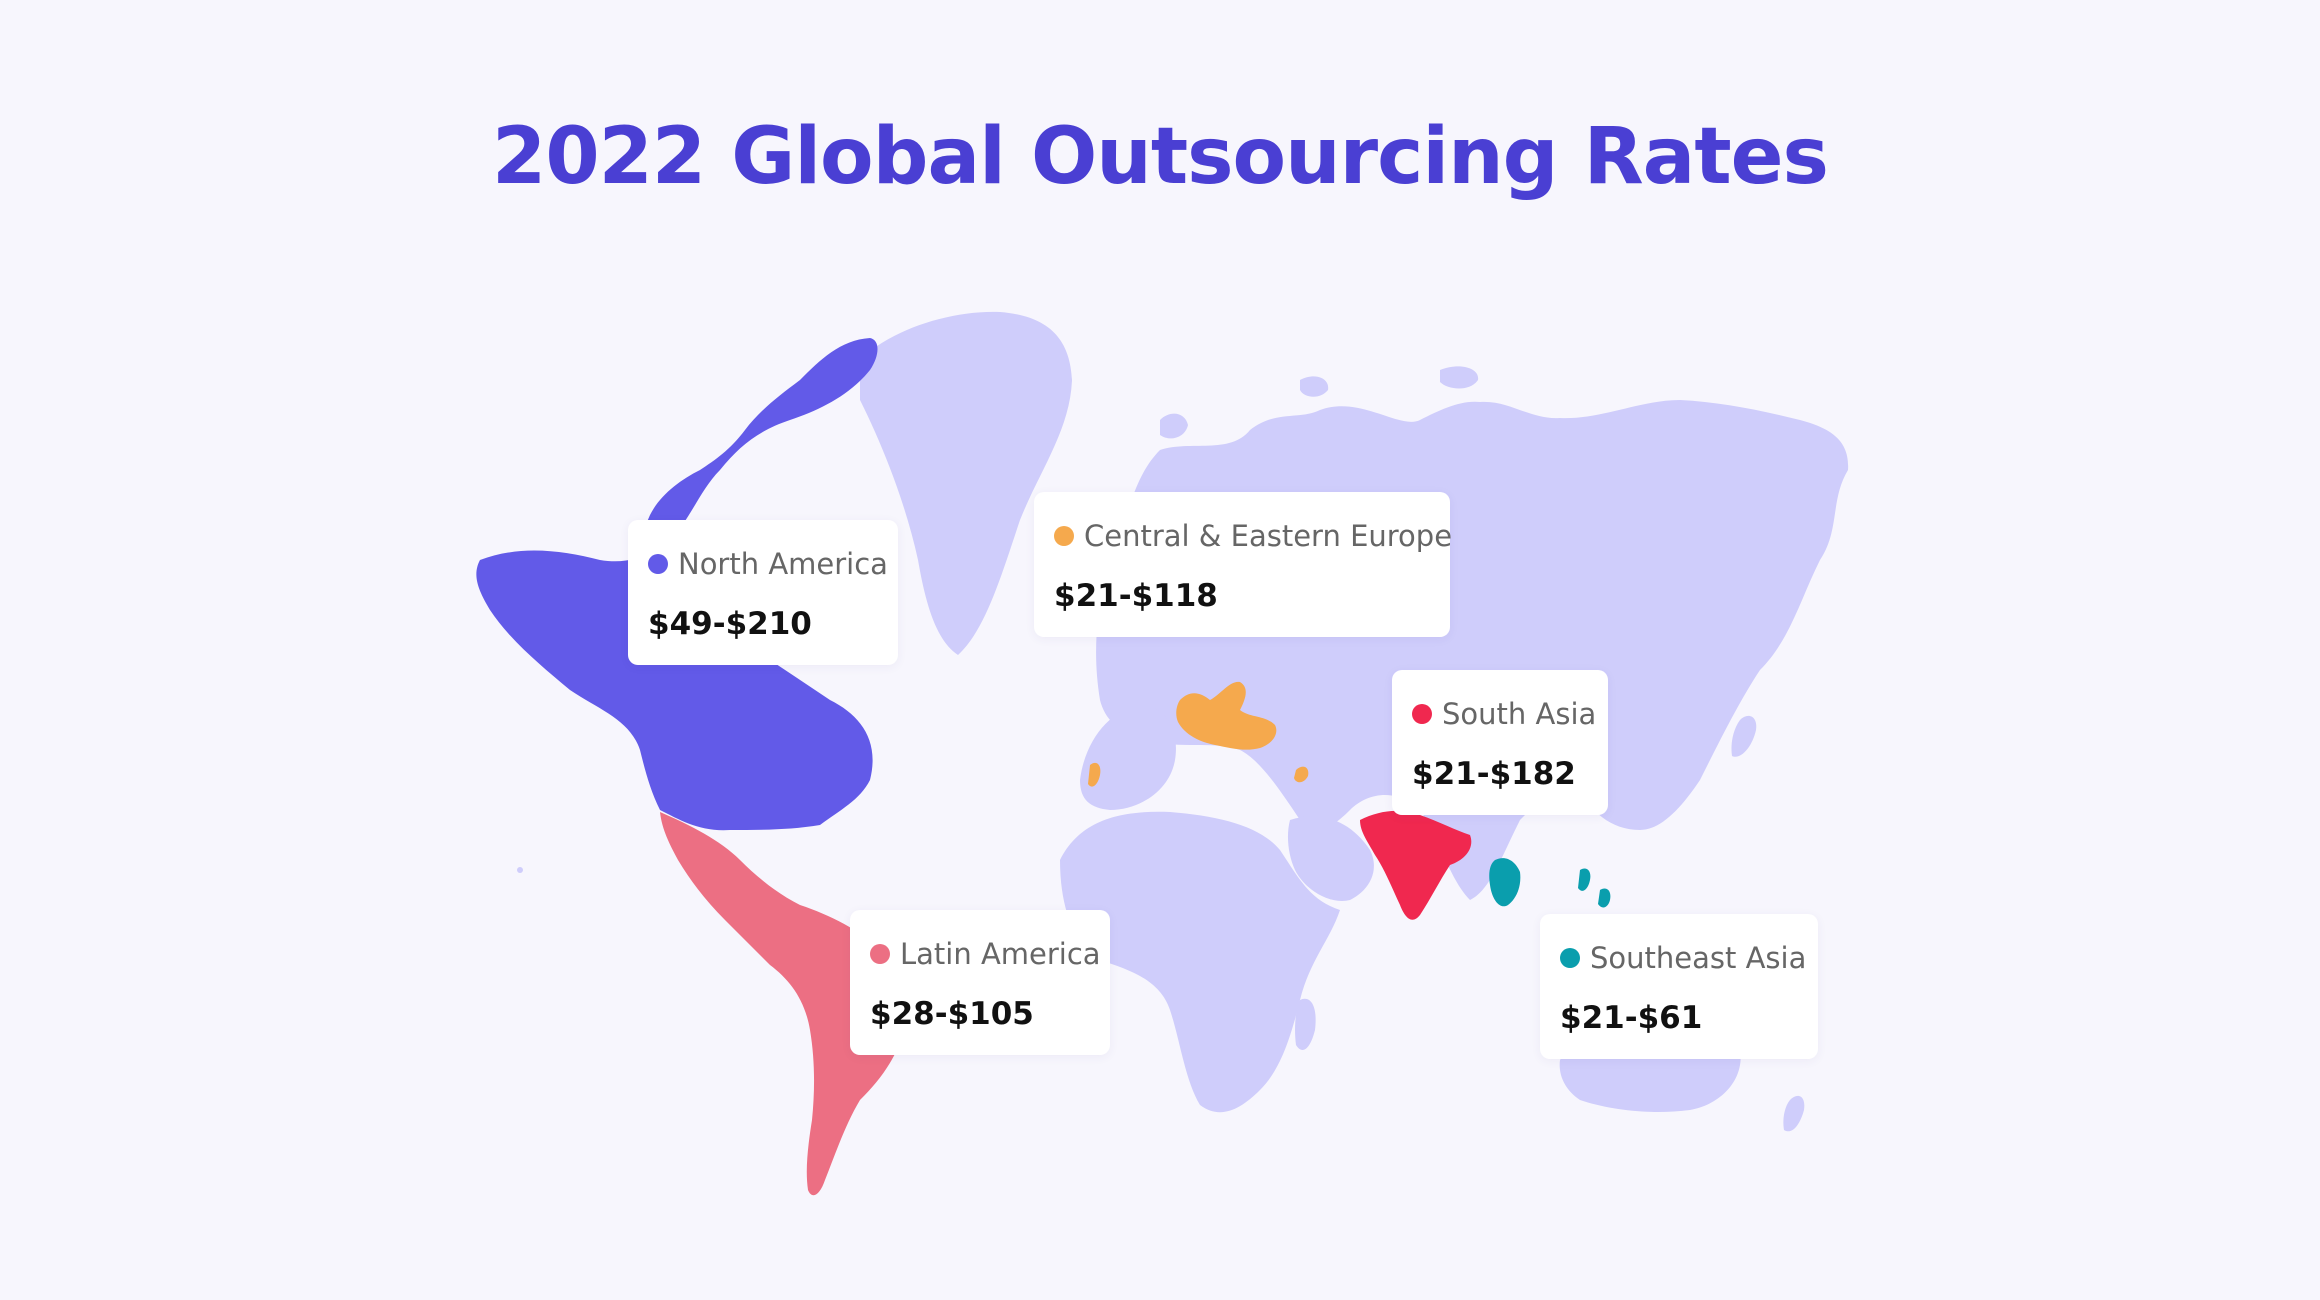 This screenshot has width=2320, height=1300. I want to click on region-card-north-america: North America $49-$210, so click(763, 592).